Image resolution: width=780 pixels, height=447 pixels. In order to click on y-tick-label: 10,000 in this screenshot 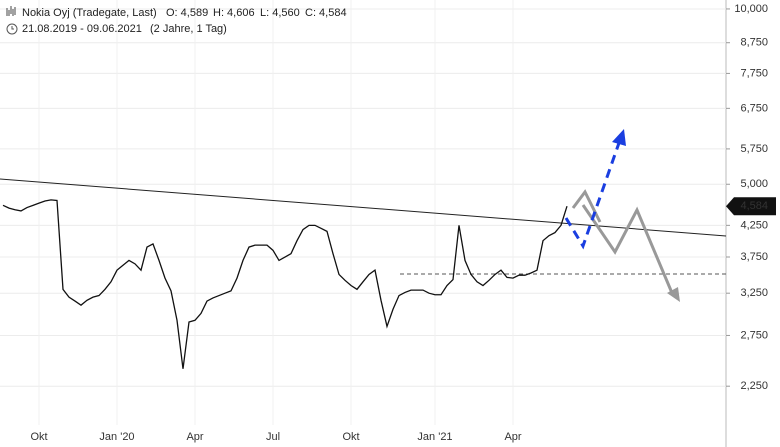, I will do `click(751, 9)`.